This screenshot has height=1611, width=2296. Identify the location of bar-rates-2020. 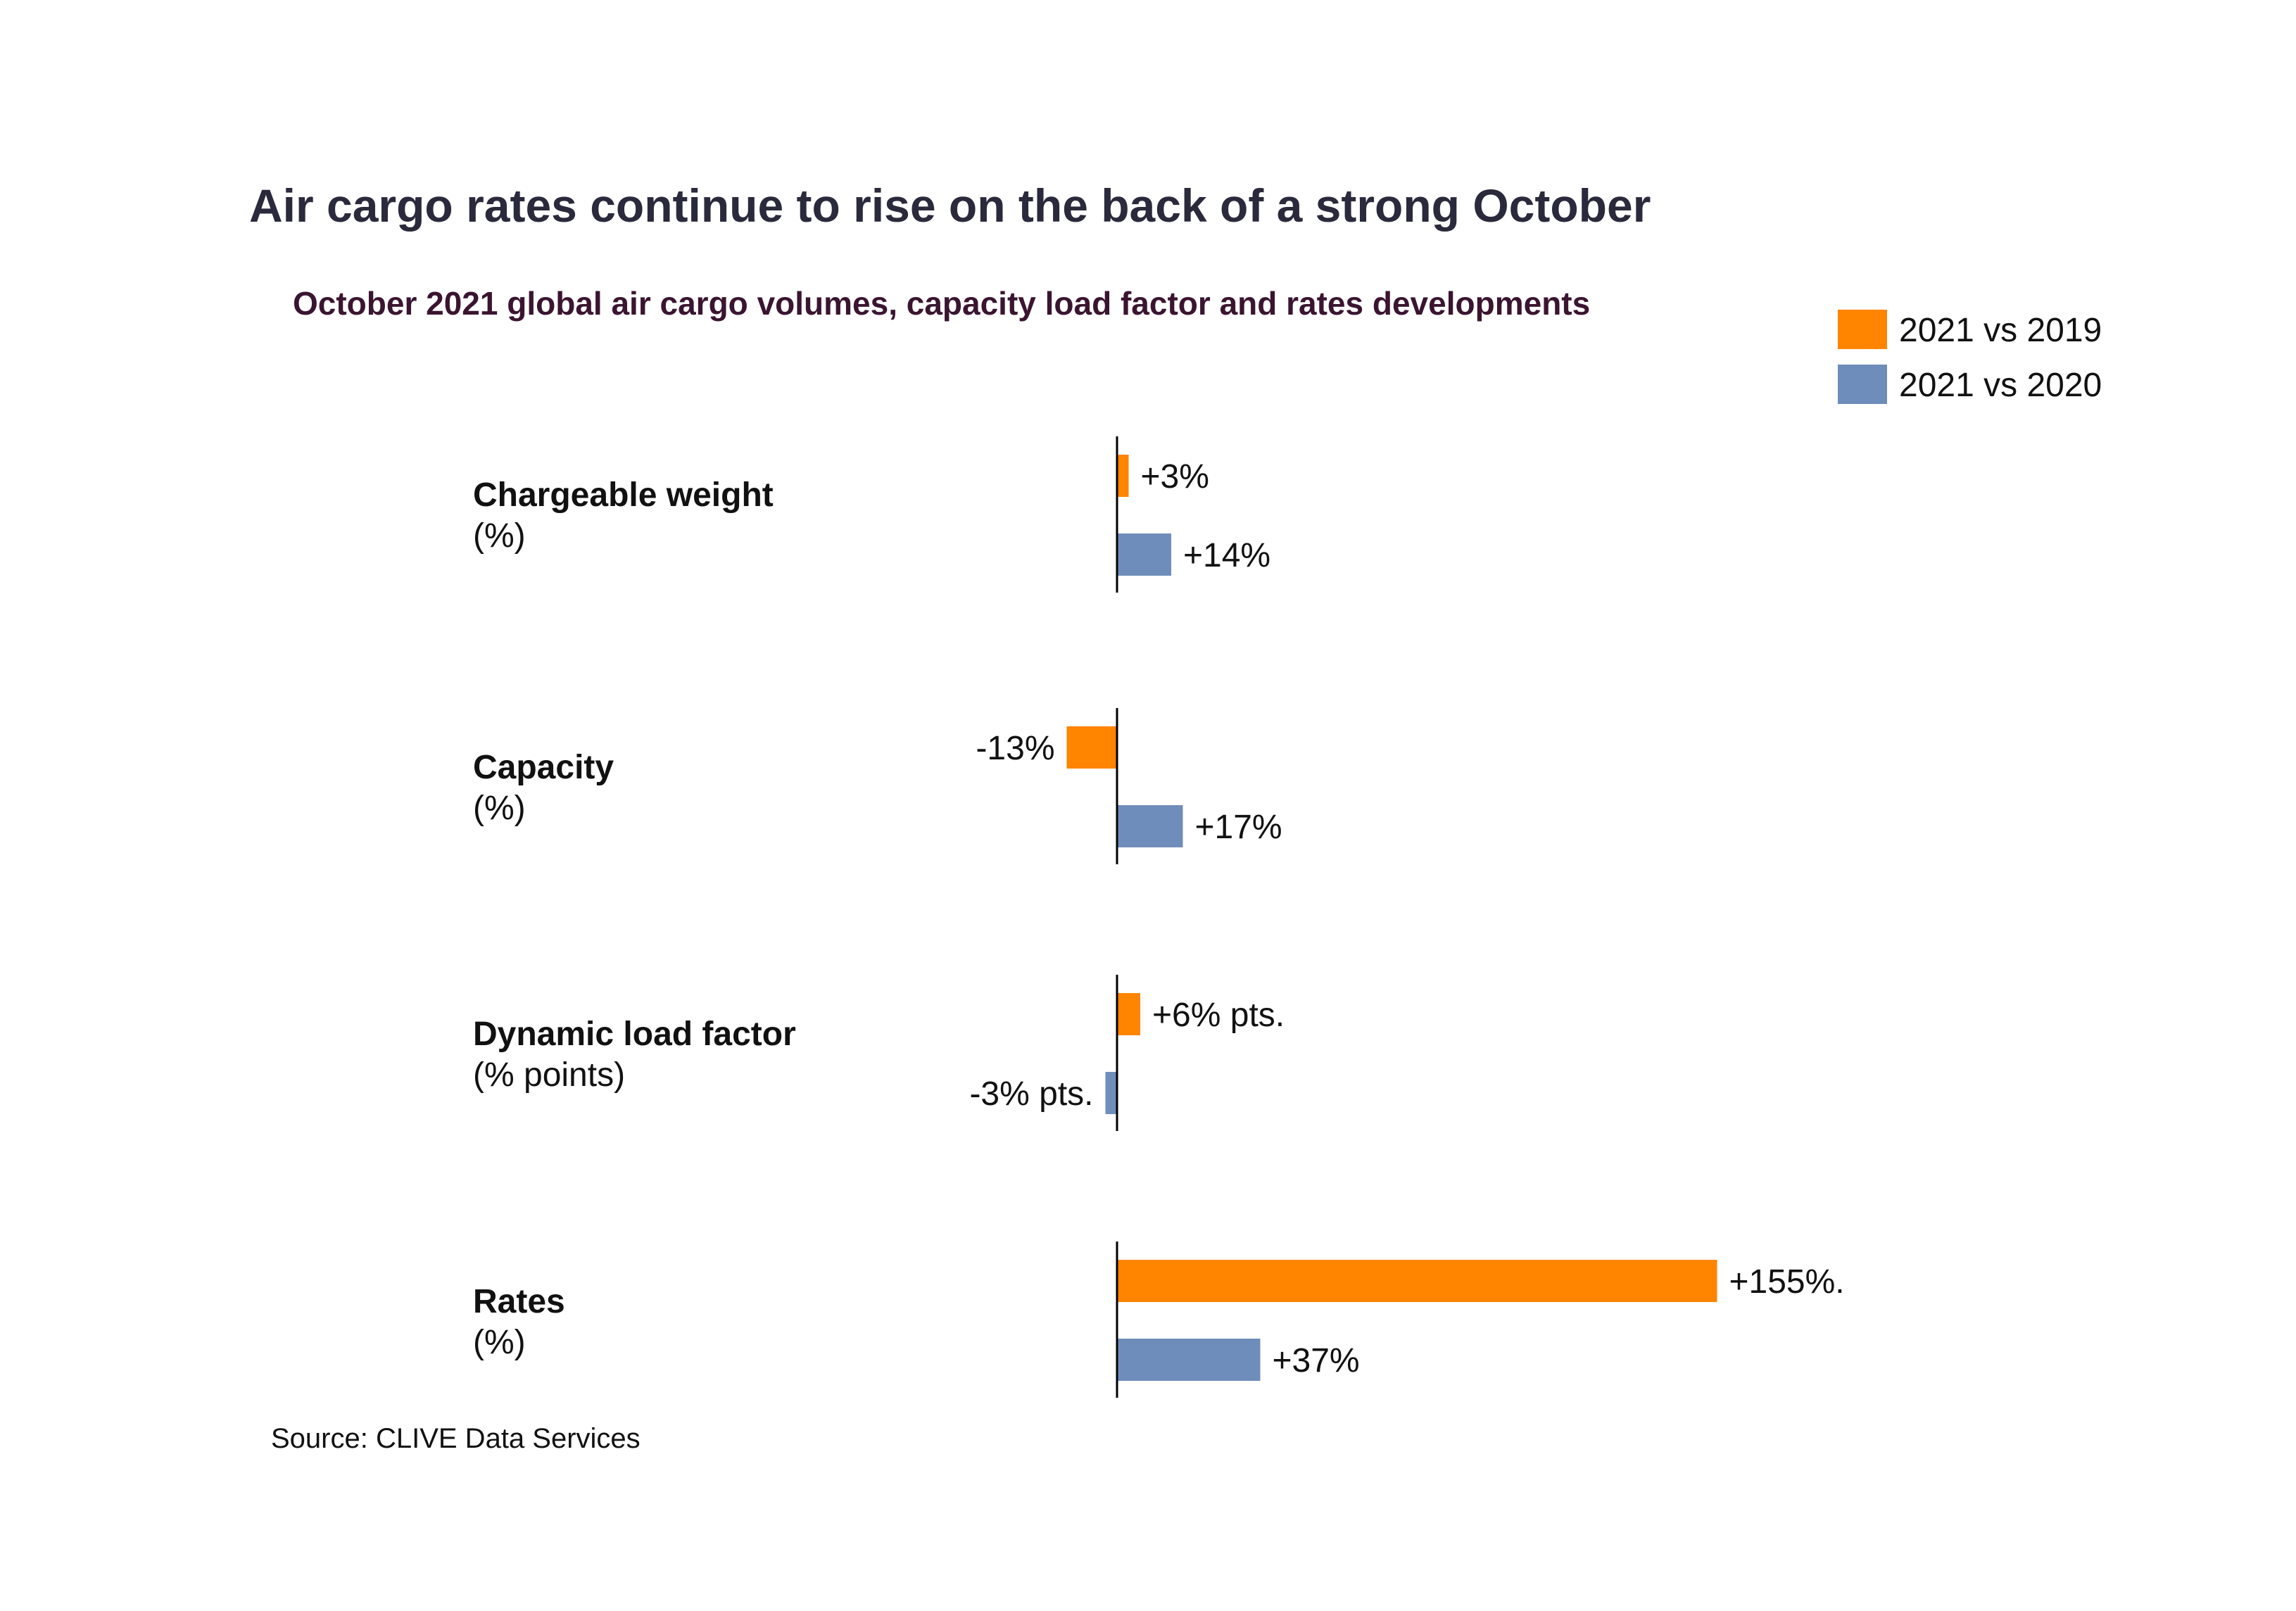
(1189, 1360).